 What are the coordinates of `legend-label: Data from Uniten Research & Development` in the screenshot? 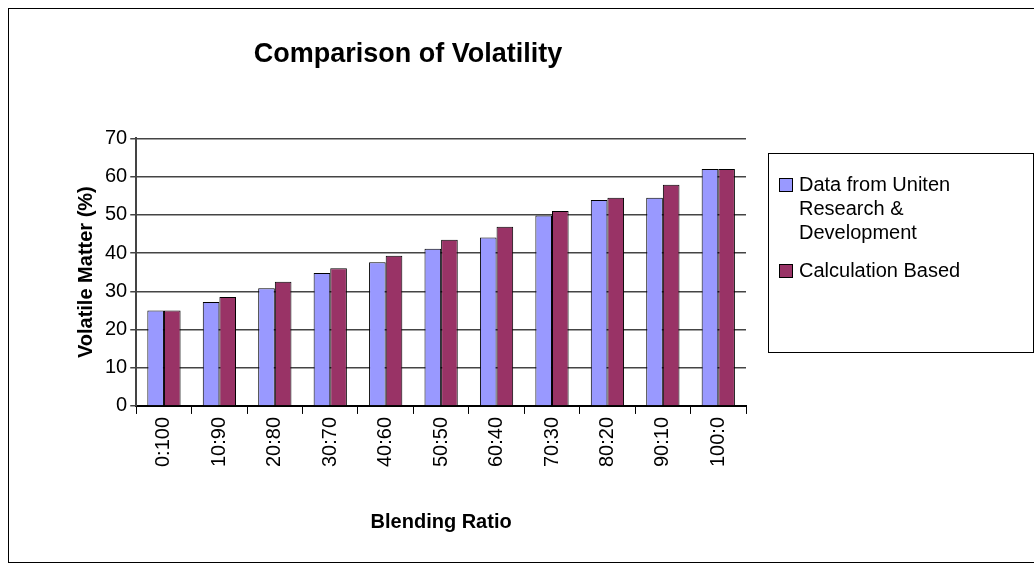 It's located at (875, 208).